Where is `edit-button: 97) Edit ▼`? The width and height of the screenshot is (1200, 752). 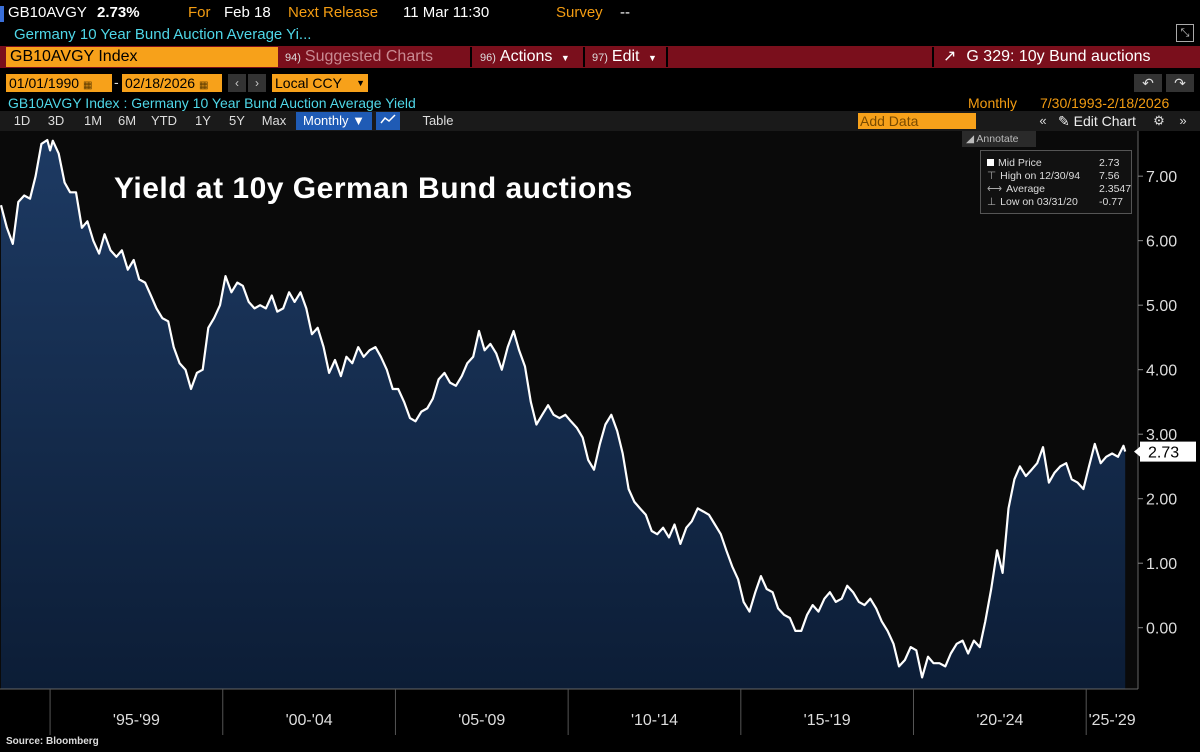 edit-button: 97) Edit ▼ is located at coordinates (624, 57).